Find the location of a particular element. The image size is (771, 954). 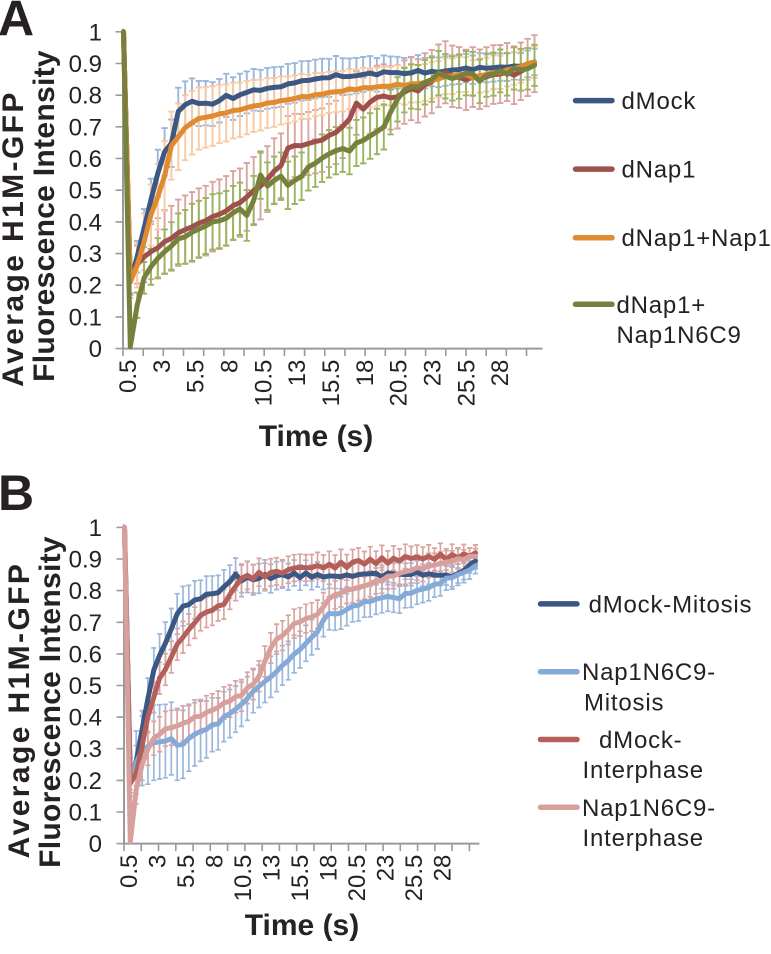

svg-text: Mitosis is located at coordinates (624, 702).